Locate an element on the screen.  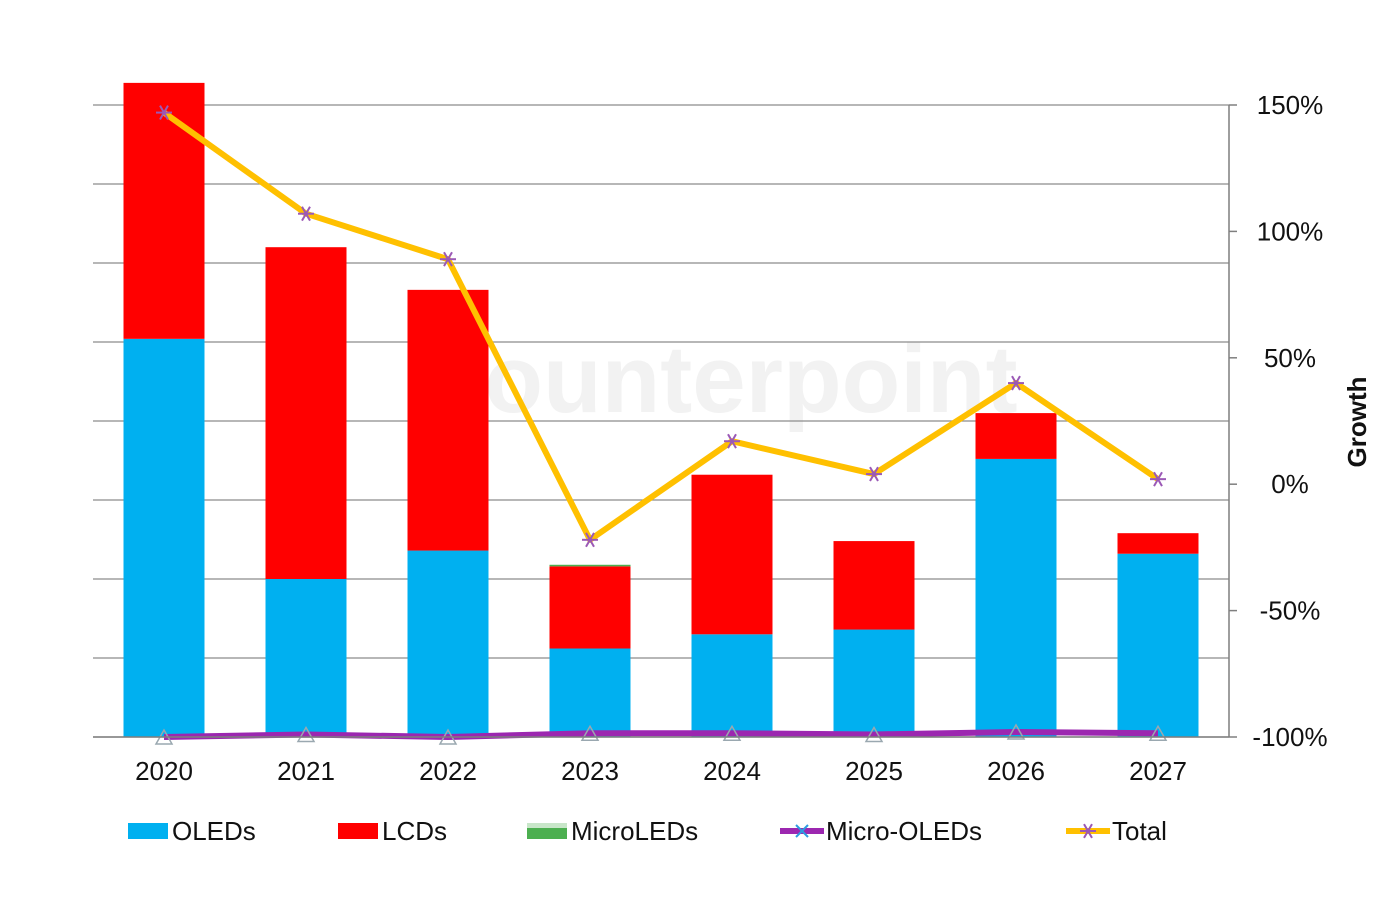
x-tick-label: 2025 is located at coordinates (874, 771).